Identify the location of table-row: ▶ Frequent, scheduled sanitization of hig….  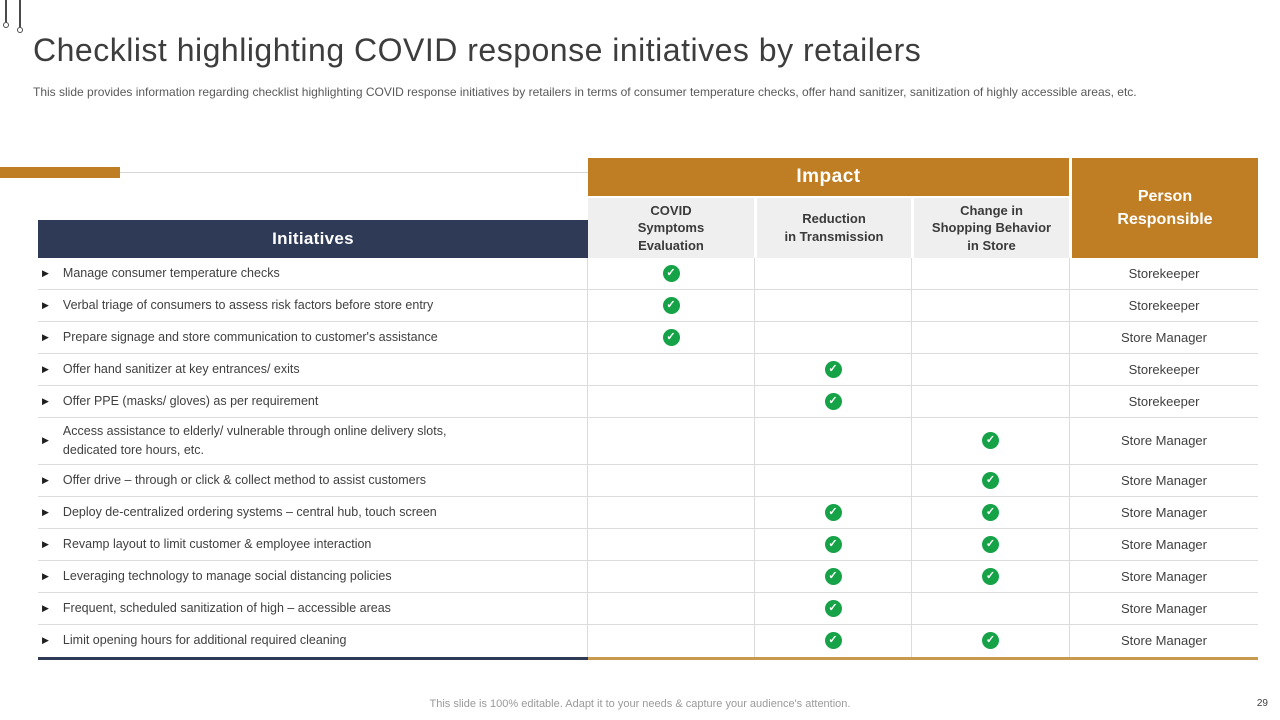
(648, 608).